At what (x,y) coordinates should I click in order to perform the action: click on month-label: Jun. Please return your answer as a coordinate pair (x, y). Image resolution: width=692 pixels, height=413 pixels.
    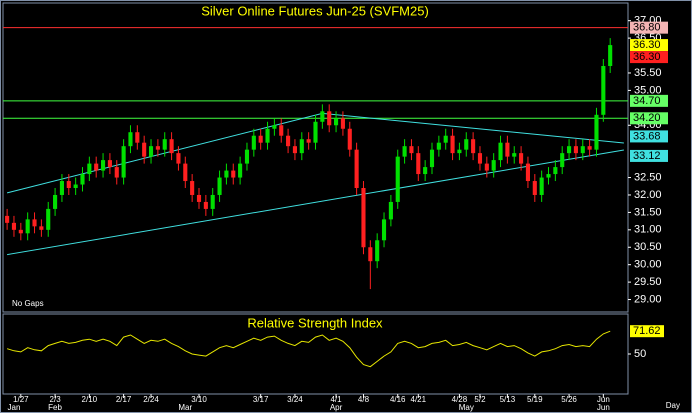
    Looking at the image, I should click on (603, 407).